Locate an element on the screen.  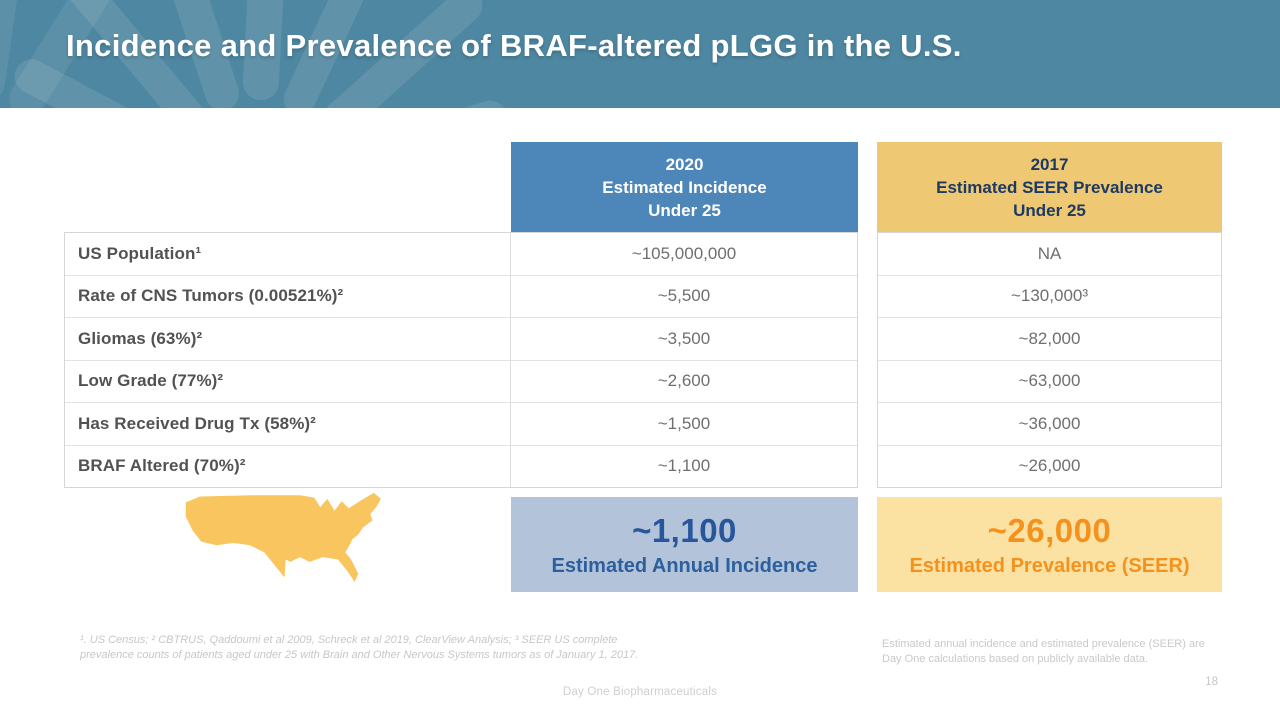
table-row: Gliomas (63%)² ~3,500 is located at coordinates (461, 339).